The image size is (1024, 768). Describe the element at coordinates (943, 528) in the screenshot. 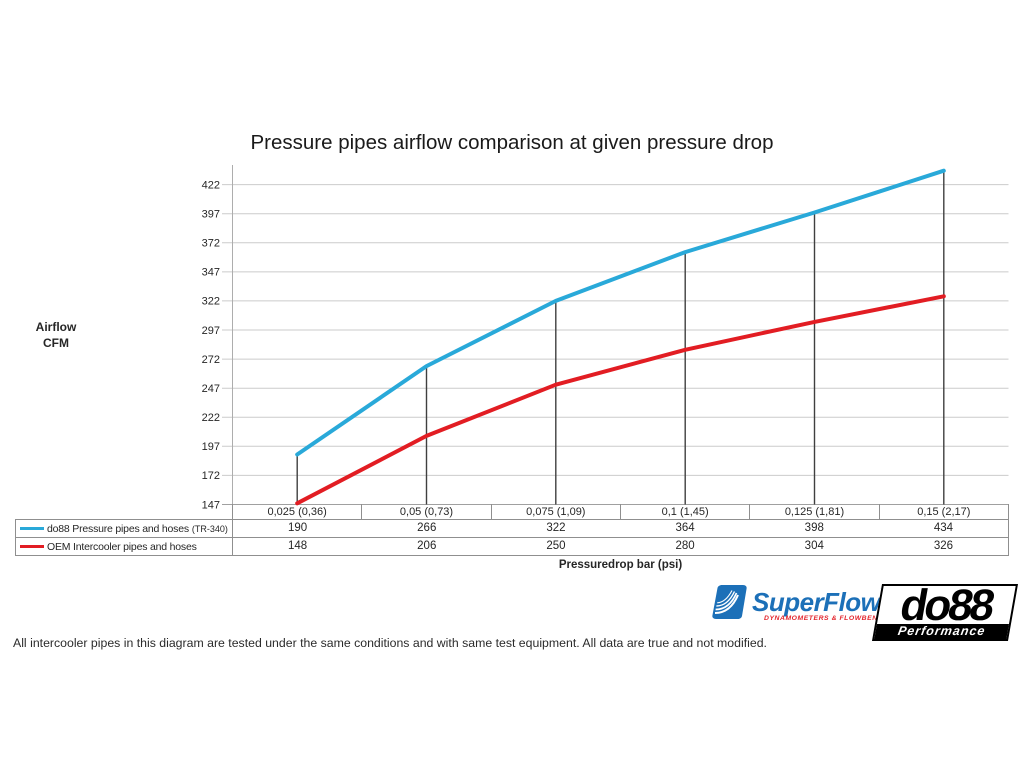

I see `value-cell: 434` at that location.